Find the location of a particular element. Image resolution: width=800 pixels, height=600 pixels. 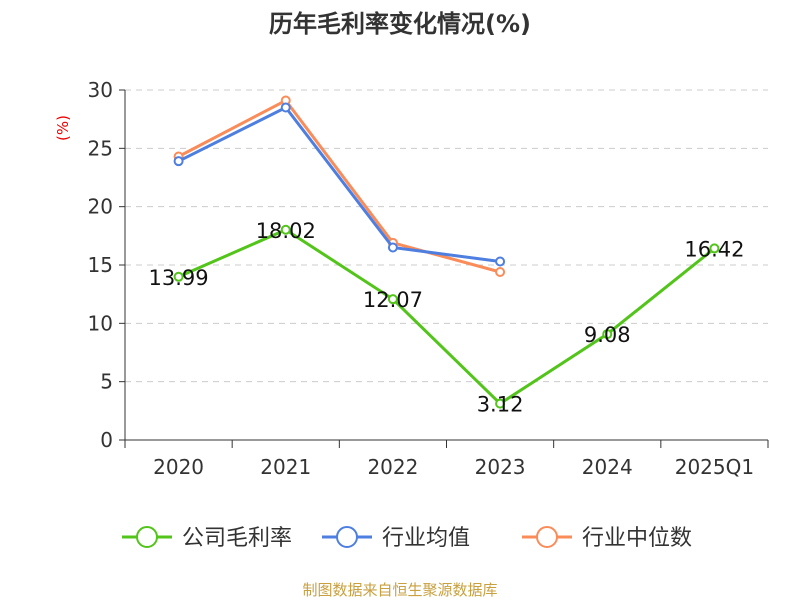

y-tick-label: 5 is located at coordinates (106, 382).